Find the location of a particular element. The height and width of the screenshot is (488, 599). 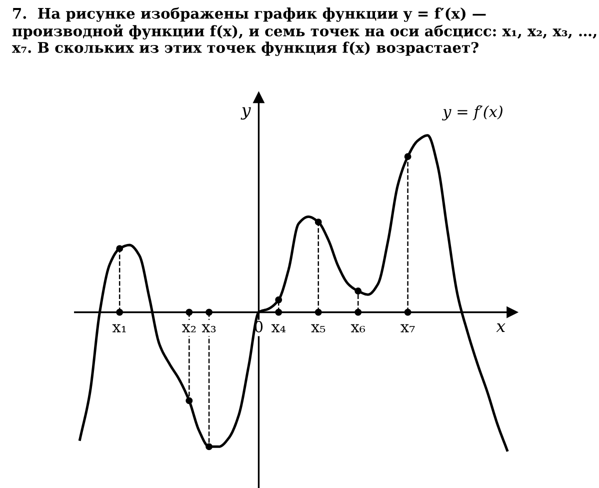

x-tick-label: x₂ is located at coordinates (189, 328).